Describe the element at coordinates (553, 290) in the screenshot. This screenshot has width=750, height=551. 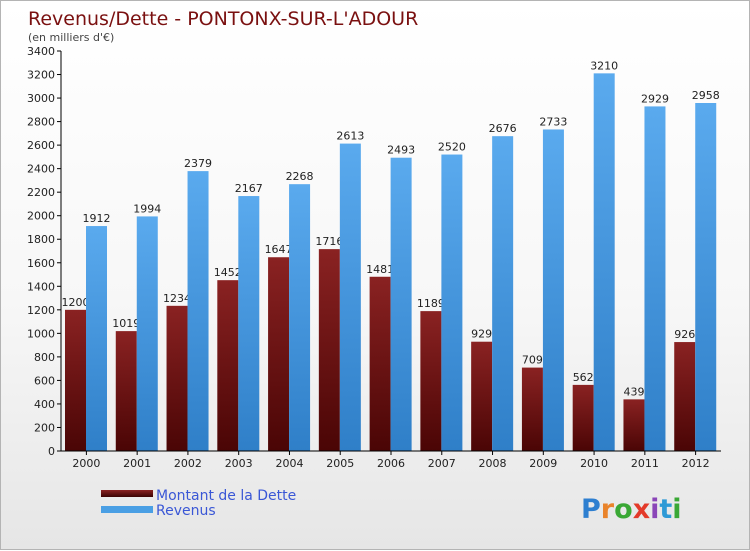
I see `bar-revenue-2009` at that location.